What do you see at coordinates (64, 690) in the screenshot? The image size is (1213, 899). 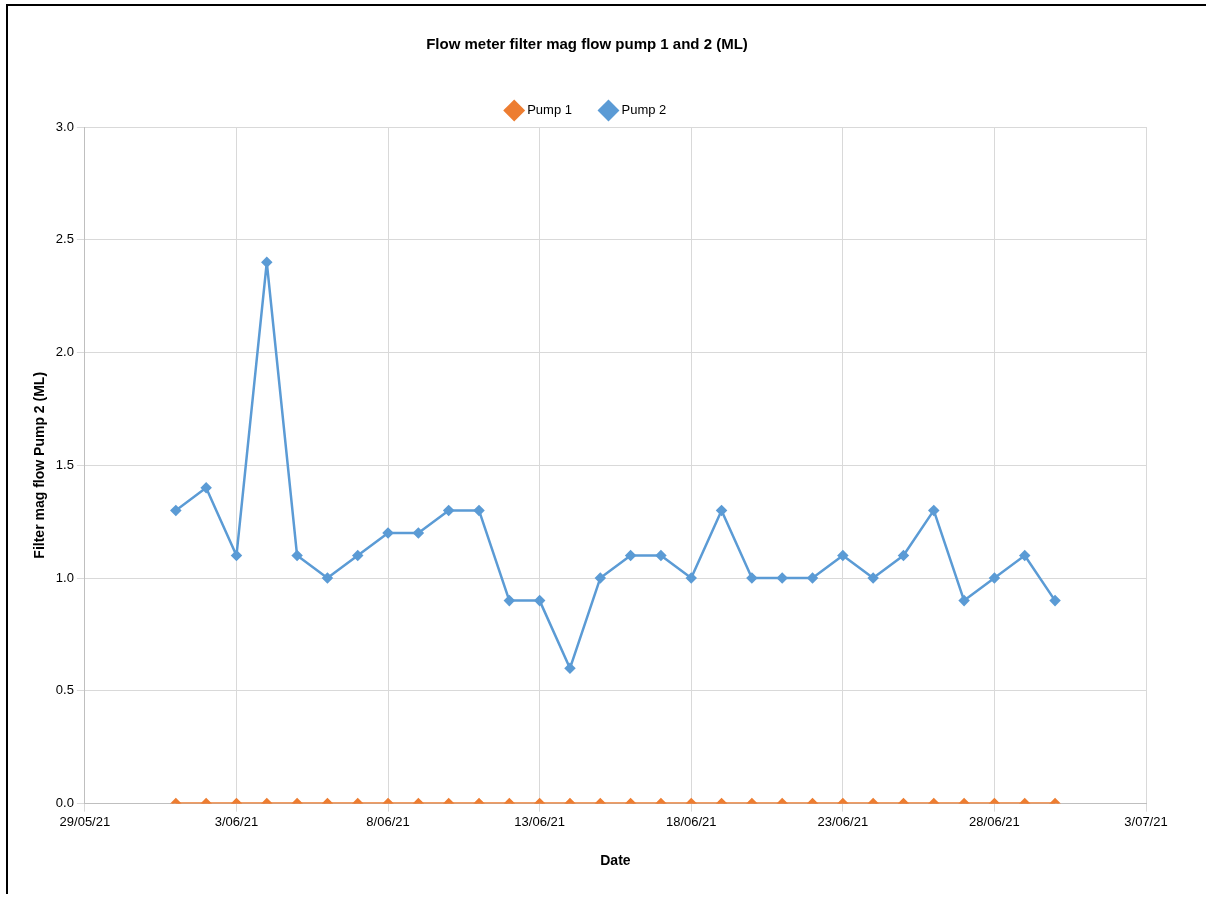 I see `y-tick-label: 0.5` at bounding box center [64, 690].